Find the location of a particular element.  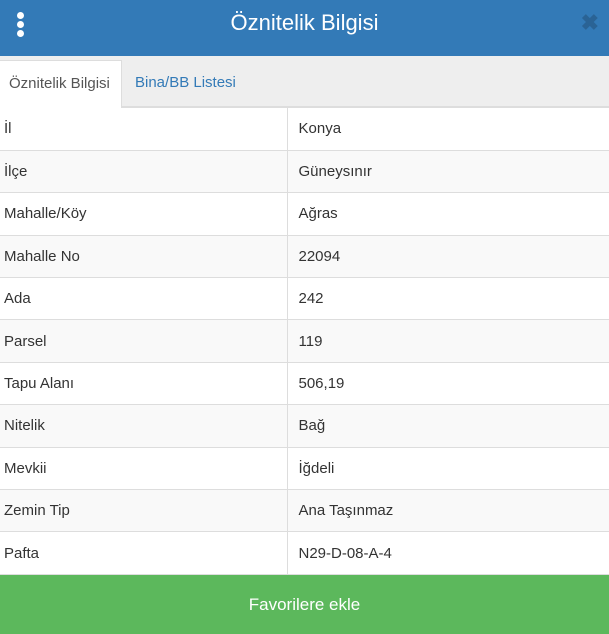

table-row: Tapu Alanı 506,19 is located at coordinates (304, 384).